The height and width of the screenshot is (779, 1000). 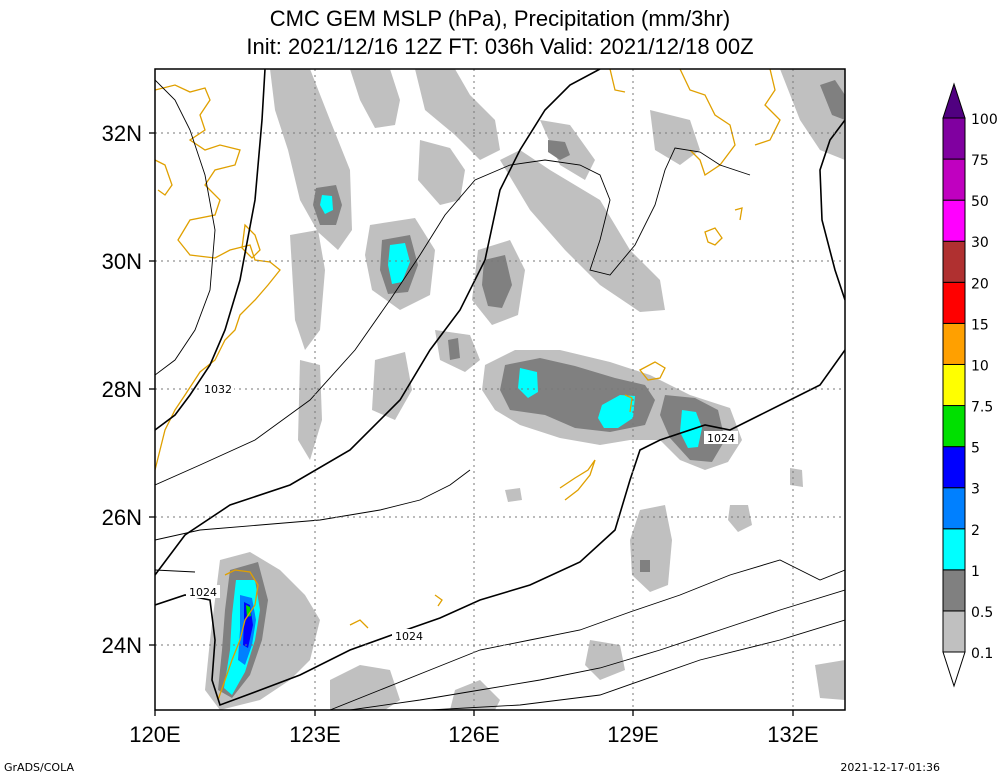 I want to click on colorbar: 0.1 0.5 1 2 3 5 7.5 10 15 20 30 50 75 100, so click(x=970, y=385).